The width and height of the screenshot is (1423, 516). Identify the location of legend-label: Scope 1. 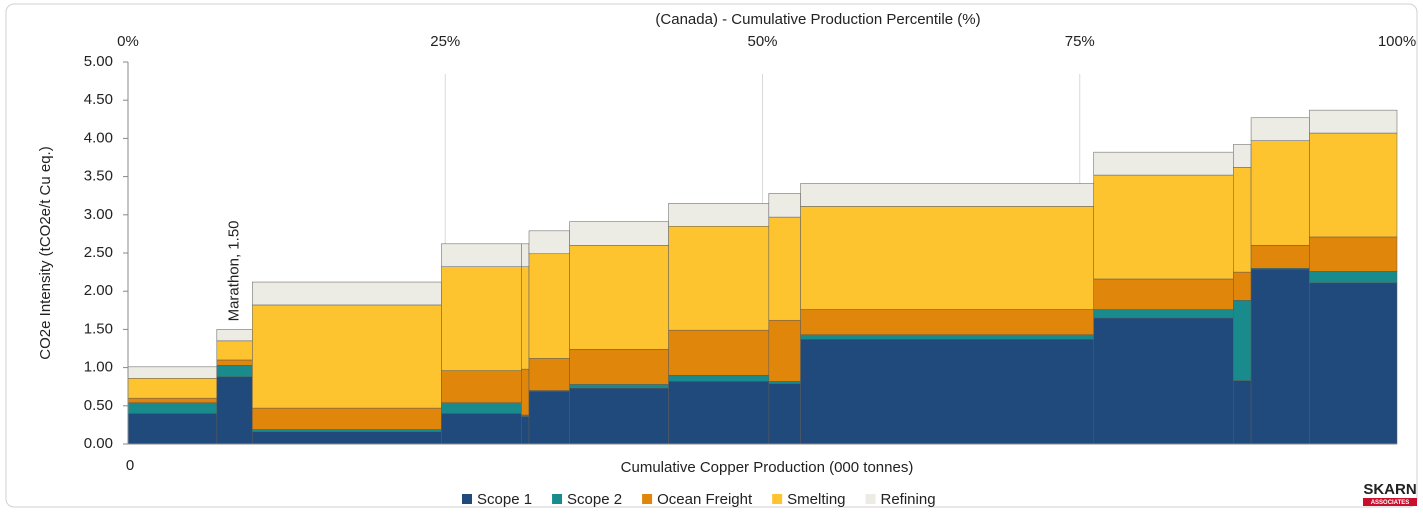
(504, 499).